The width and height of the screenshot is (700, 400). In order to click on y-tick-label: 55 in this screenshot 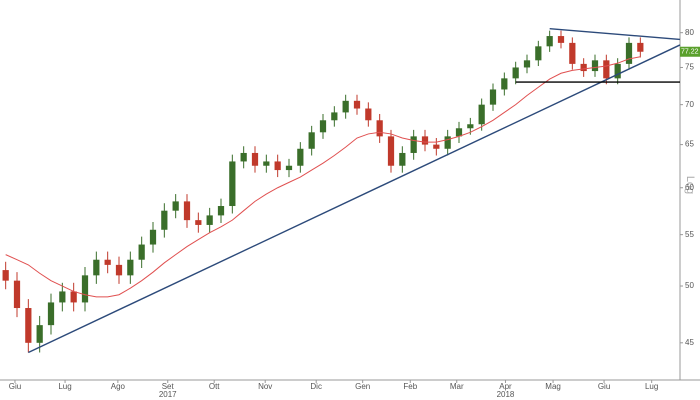, I will do `click(689, 234)`.